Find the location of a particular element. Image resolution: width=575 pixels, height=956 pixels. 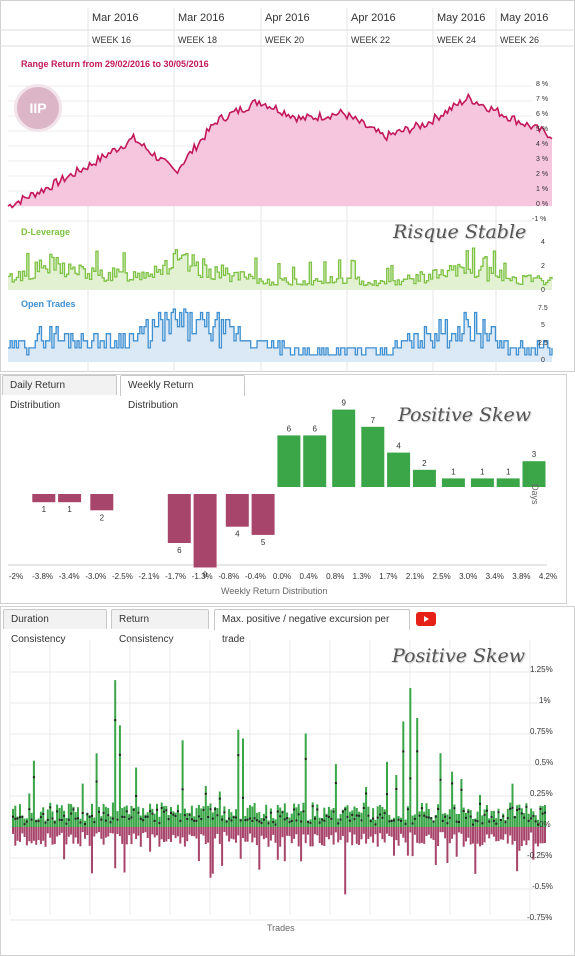

ytick: -0.75% is located at coordinates (540, 917).